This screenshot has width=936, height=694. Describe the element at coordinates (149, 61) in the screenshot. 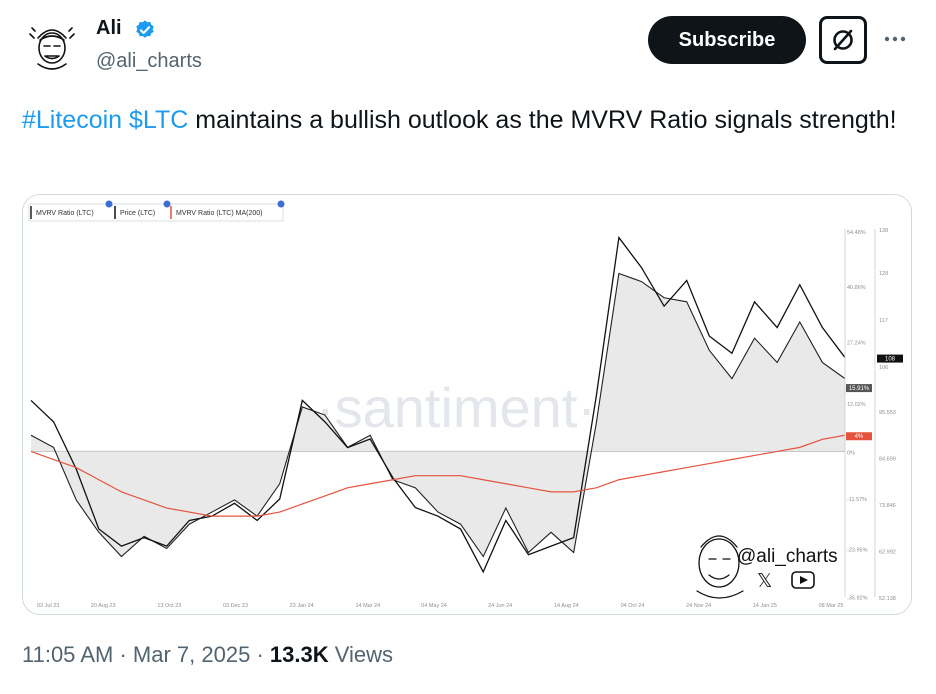

I see `author-handle: @ali_charts` at that location.